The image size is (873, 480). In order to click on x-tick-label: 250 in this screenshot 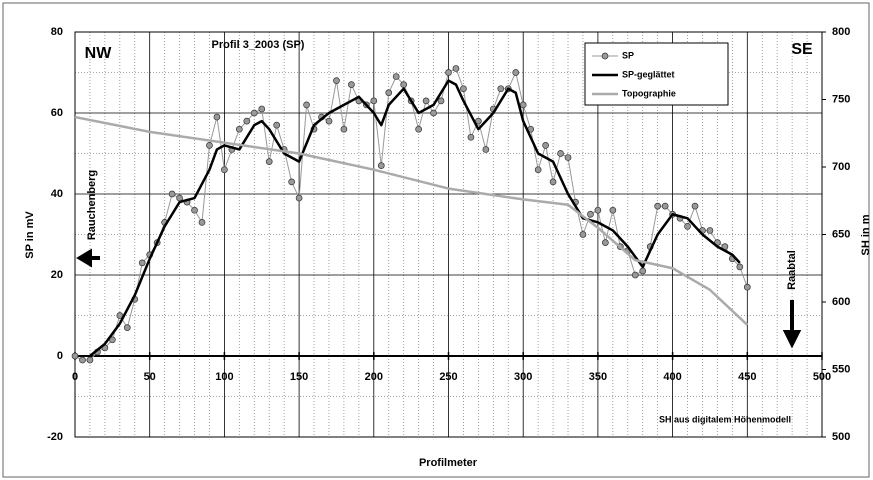, I will do `click(448, 377)`.